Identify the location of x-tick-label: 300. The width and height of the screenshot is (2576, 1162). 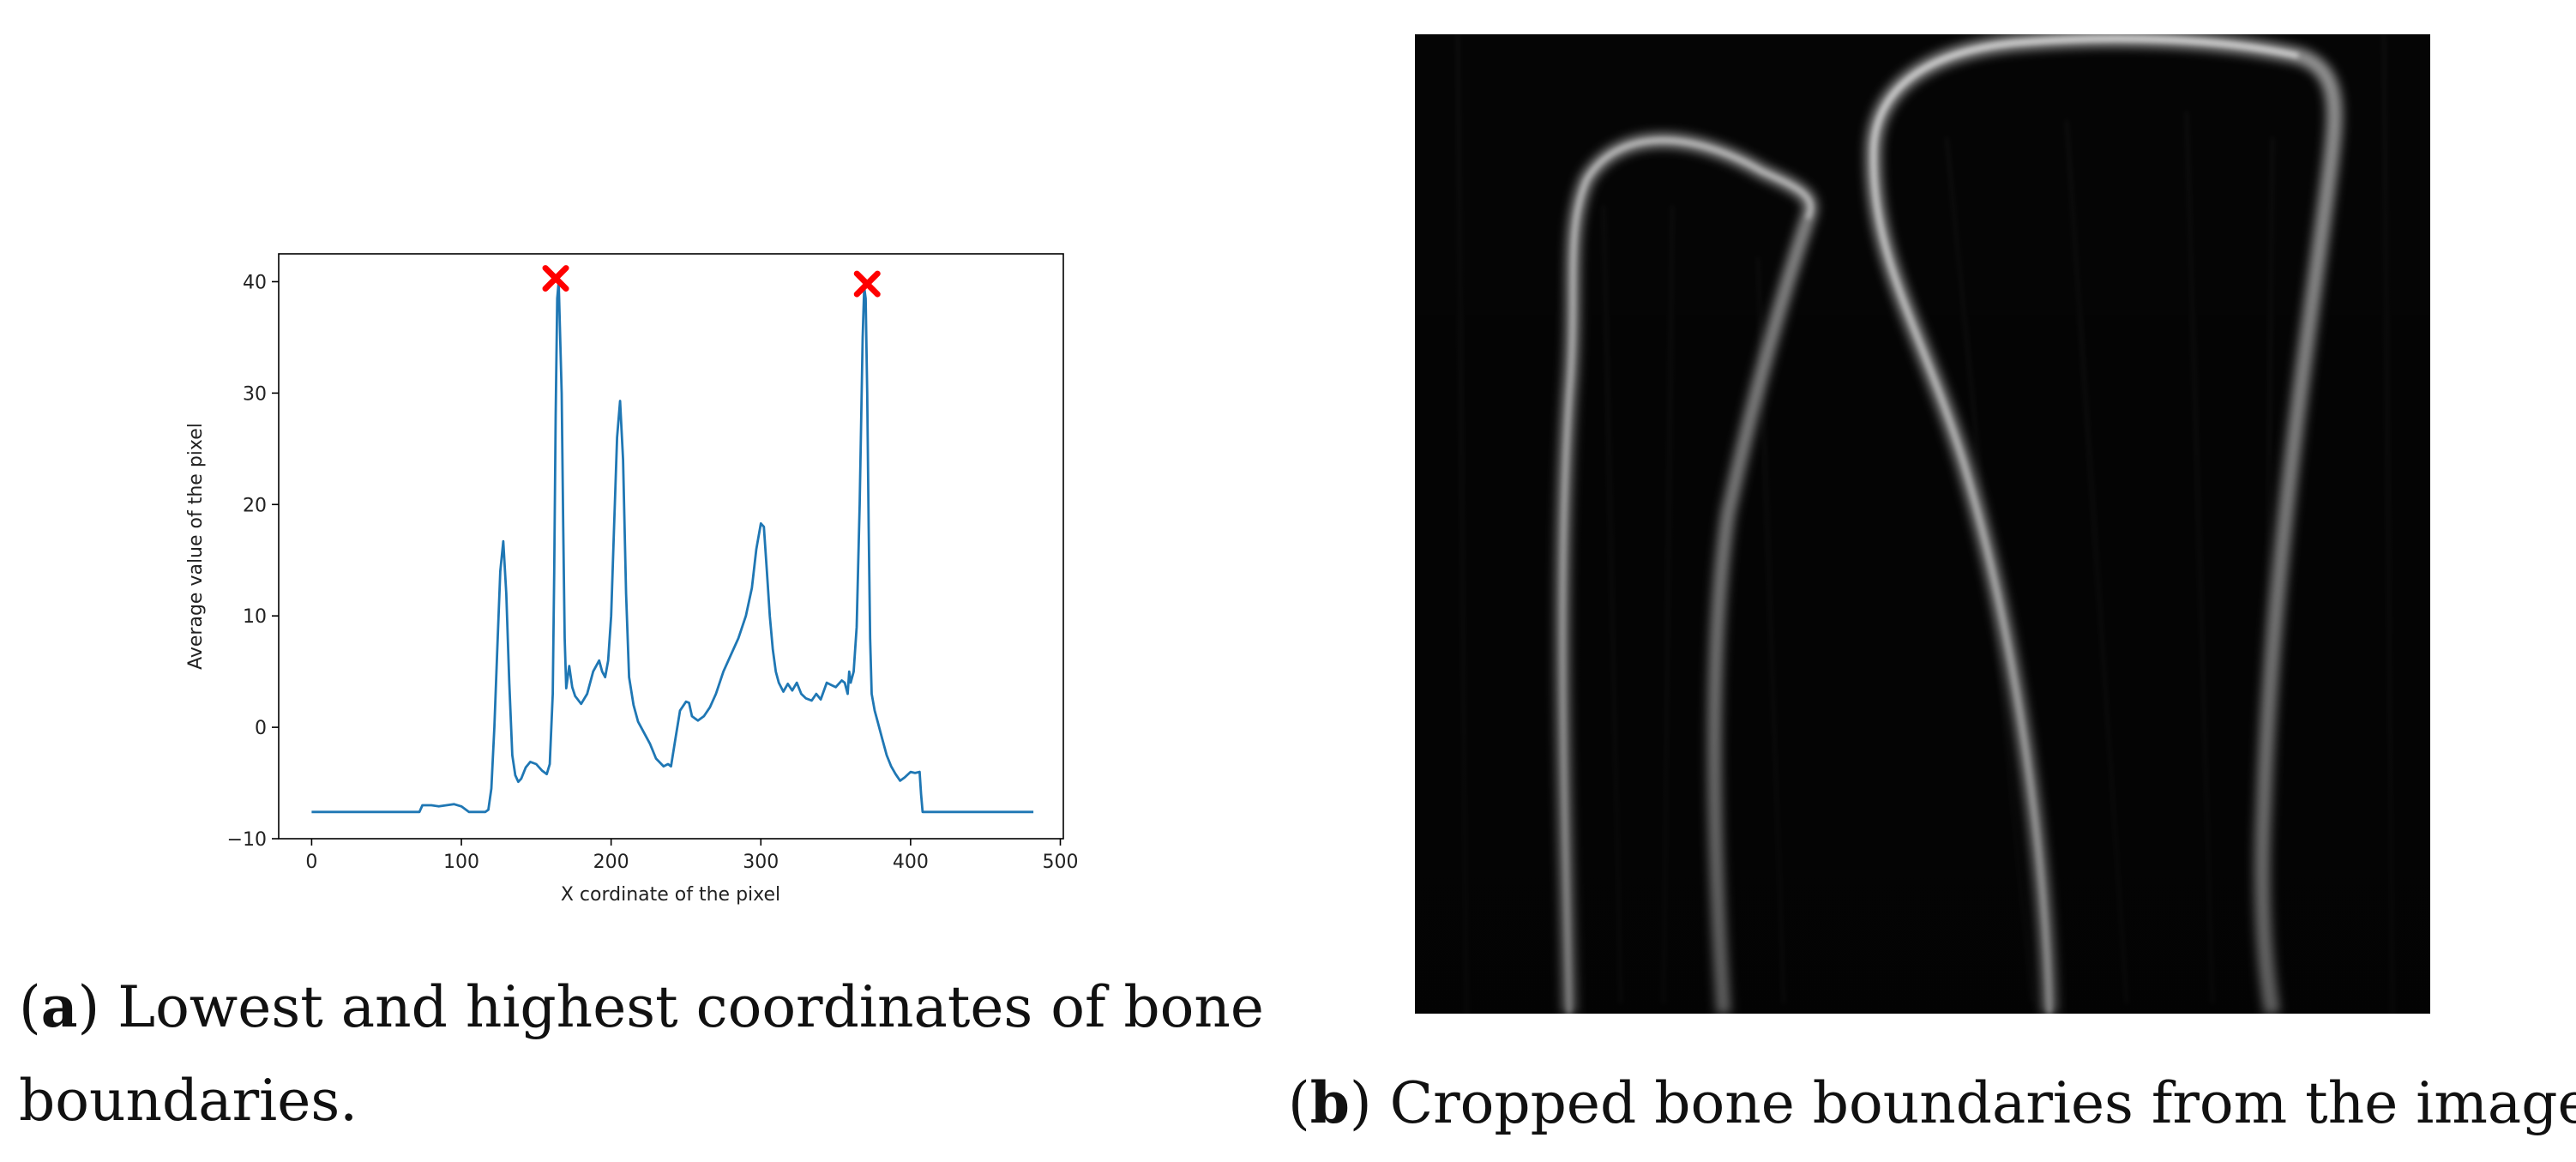
(761, 862).